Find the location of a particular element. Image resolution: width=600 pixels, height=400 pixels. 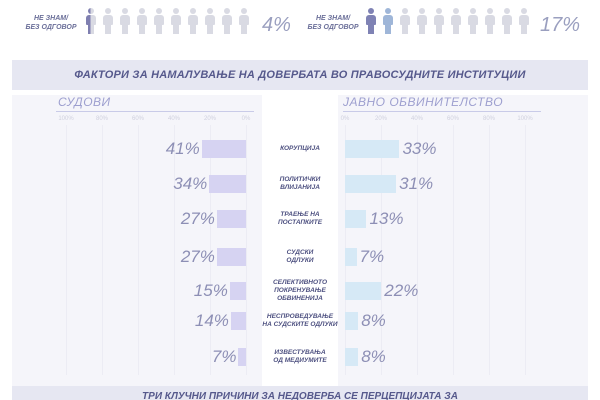

prosecution-axis-tick: 100% is located at coordinates (525, 119).